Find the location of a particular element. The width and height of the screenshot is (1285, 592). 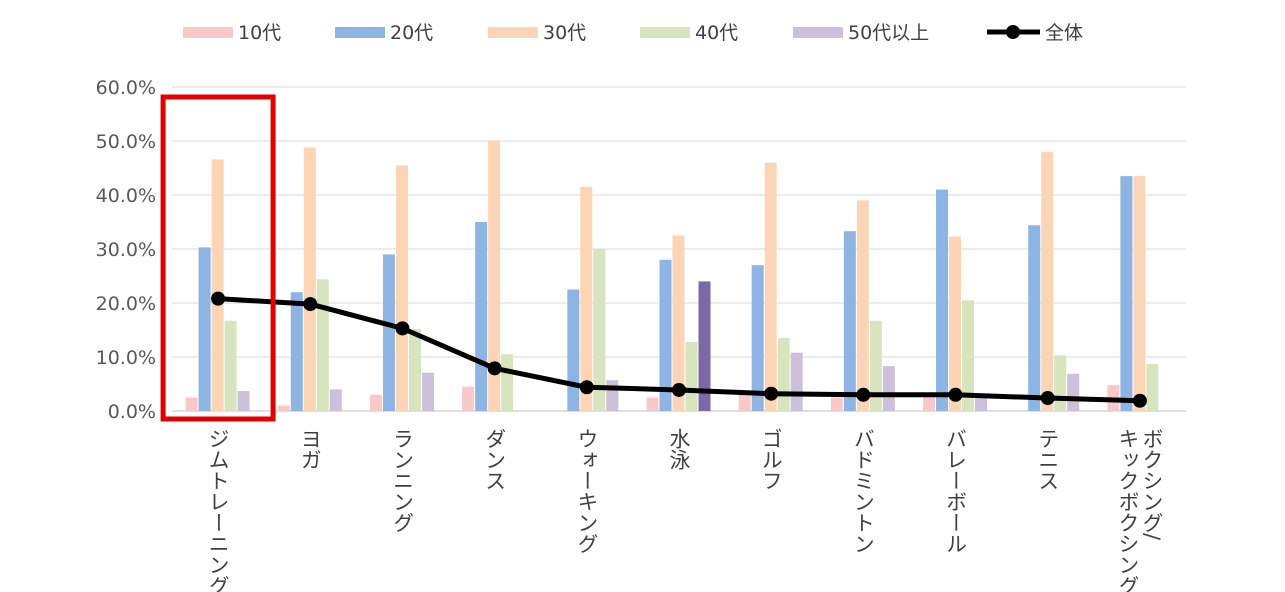

y-tick-label: 50.0% is located at coordinates (126, 142).